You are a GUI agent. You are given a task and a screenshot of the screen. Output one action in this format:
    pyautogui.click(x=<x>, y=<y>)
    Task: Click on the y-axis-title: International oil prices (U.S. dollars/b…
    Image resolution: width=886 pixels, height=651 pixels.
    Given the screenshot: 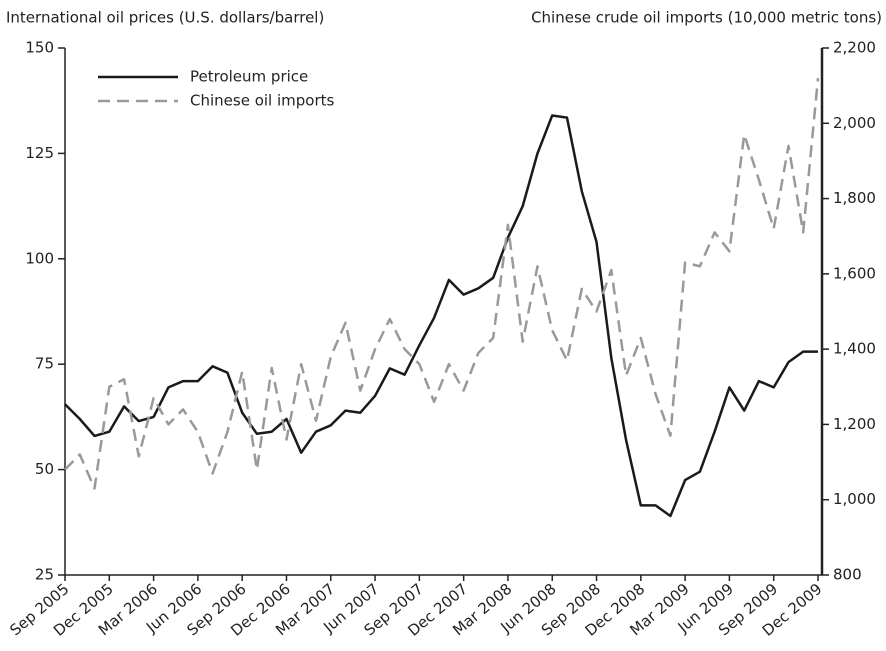 What is the action you would take?
    pyautogui.click(x=165, y=18)
    